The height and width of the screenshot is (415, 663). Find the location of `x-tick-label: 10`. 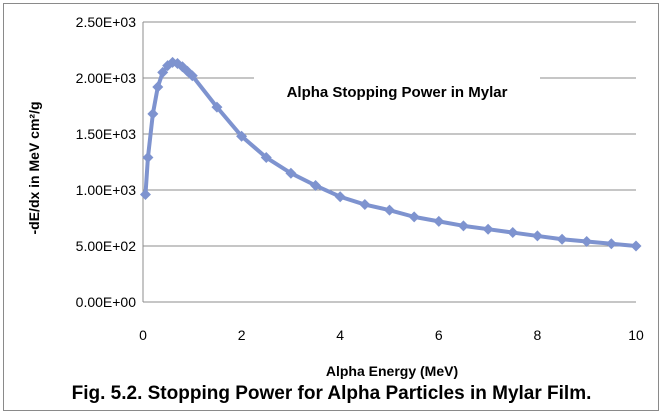

x-tick-label: 10 is located at coordinates (636, 335).